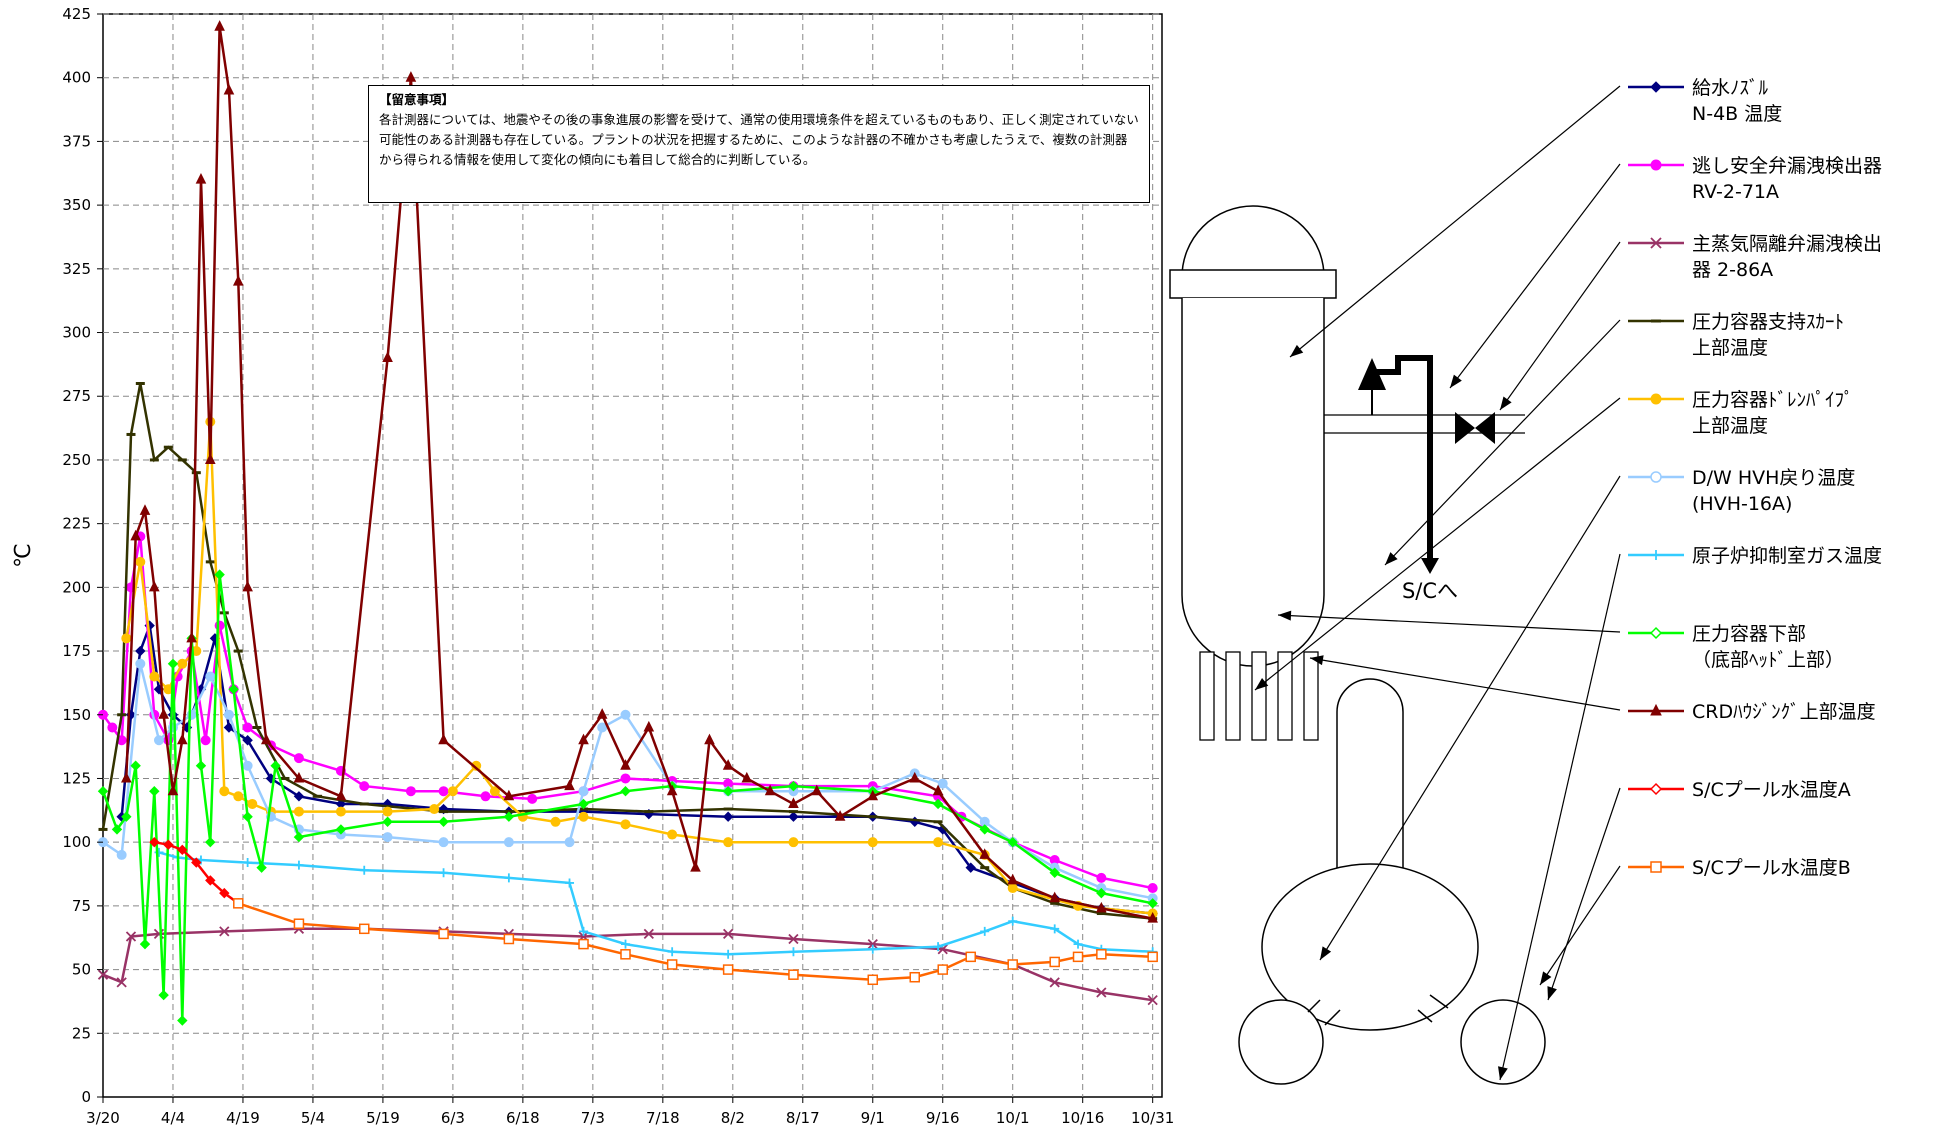 This screenshot has width=1935, height=1136. I want to click on isolation-valve-right, so click(1485, 428).